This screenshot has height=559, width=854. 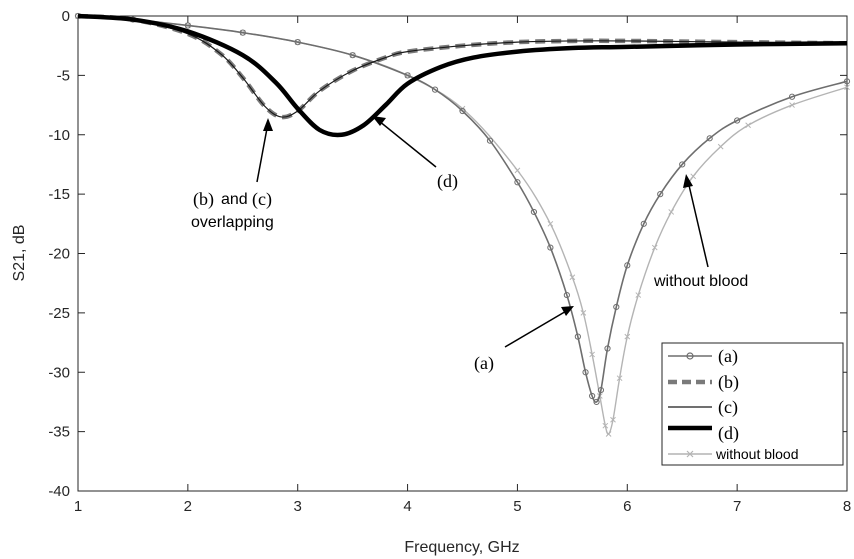 What do you see at coordinates (737, 506) in the screenshot?
I see `x-tick-label: 7` at bounding box center [737, 506].